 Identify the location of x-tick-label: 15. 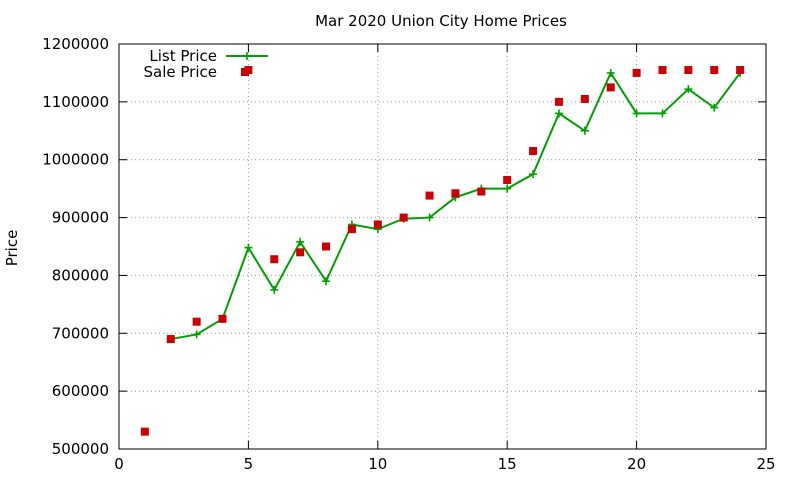
(507, 464).